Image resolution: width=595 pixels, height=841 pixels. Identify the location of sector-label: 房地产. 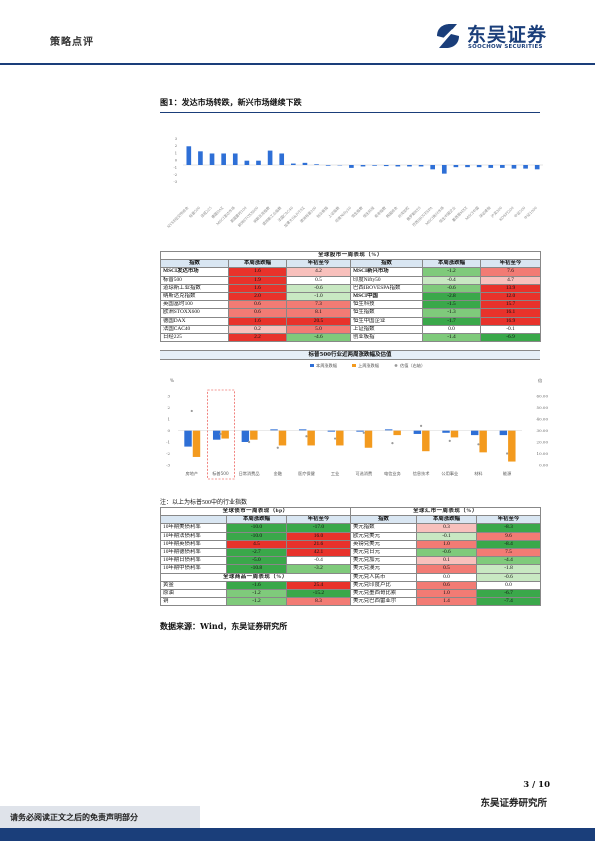
(191, 473).